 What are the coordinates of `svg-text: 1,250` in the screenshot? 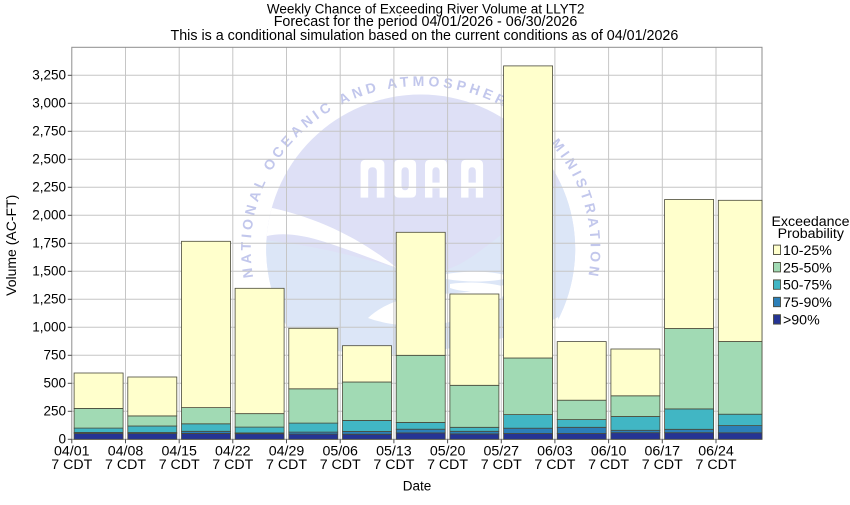 It's located at (49, 299).